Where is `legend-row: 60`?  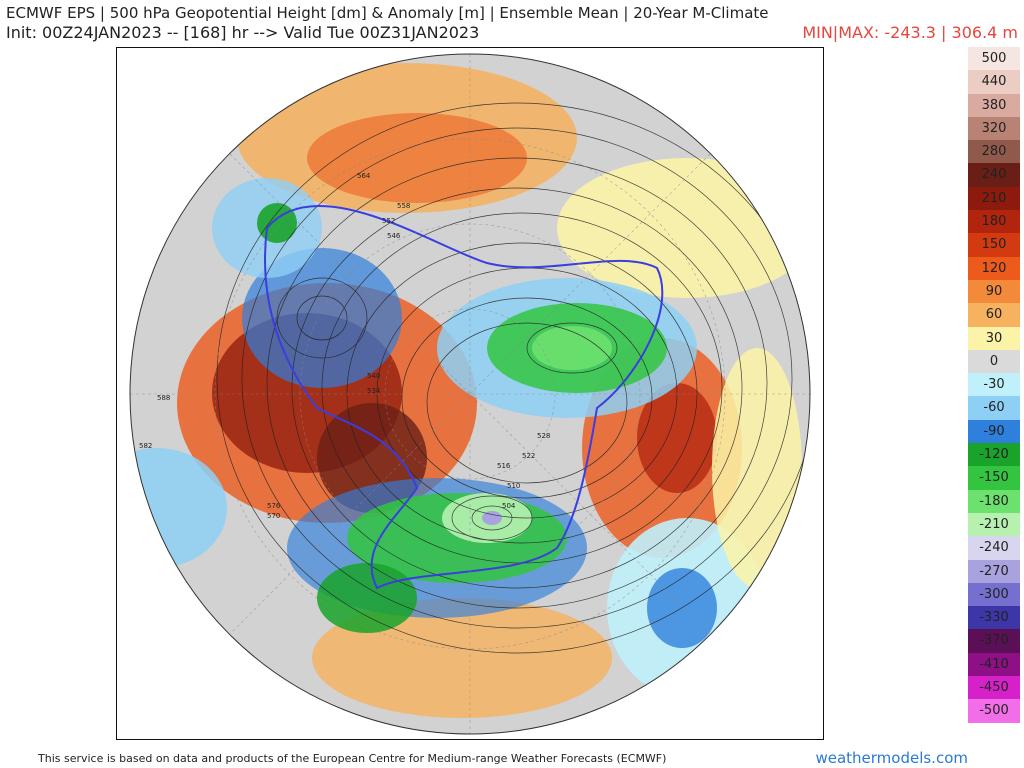 legend-row: 60 is located at coordinates (994, 315).